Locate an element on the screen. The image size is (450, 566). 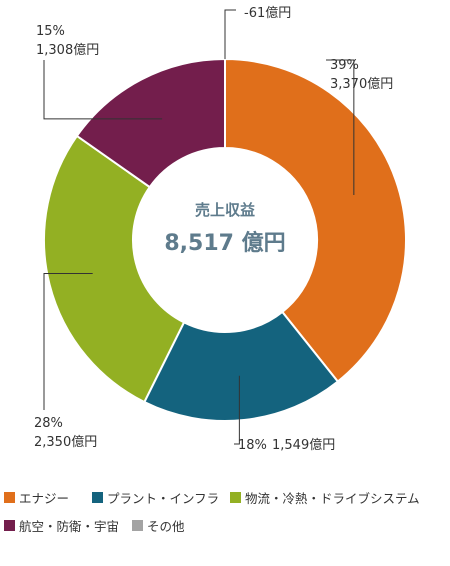
slice-label-energy-value: 3,370億円 is located at coordinates (361, 84).